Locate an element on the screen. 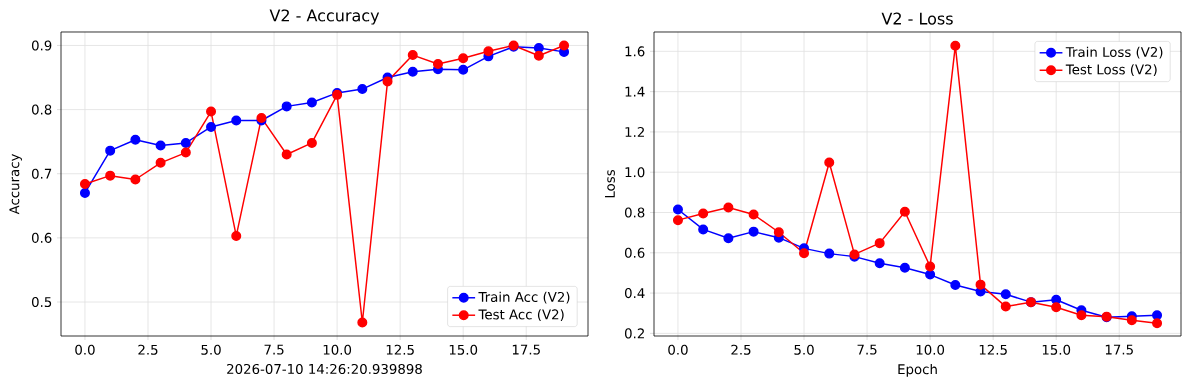  y-tick-label: 1.0 is located at coordinates (635, 172).